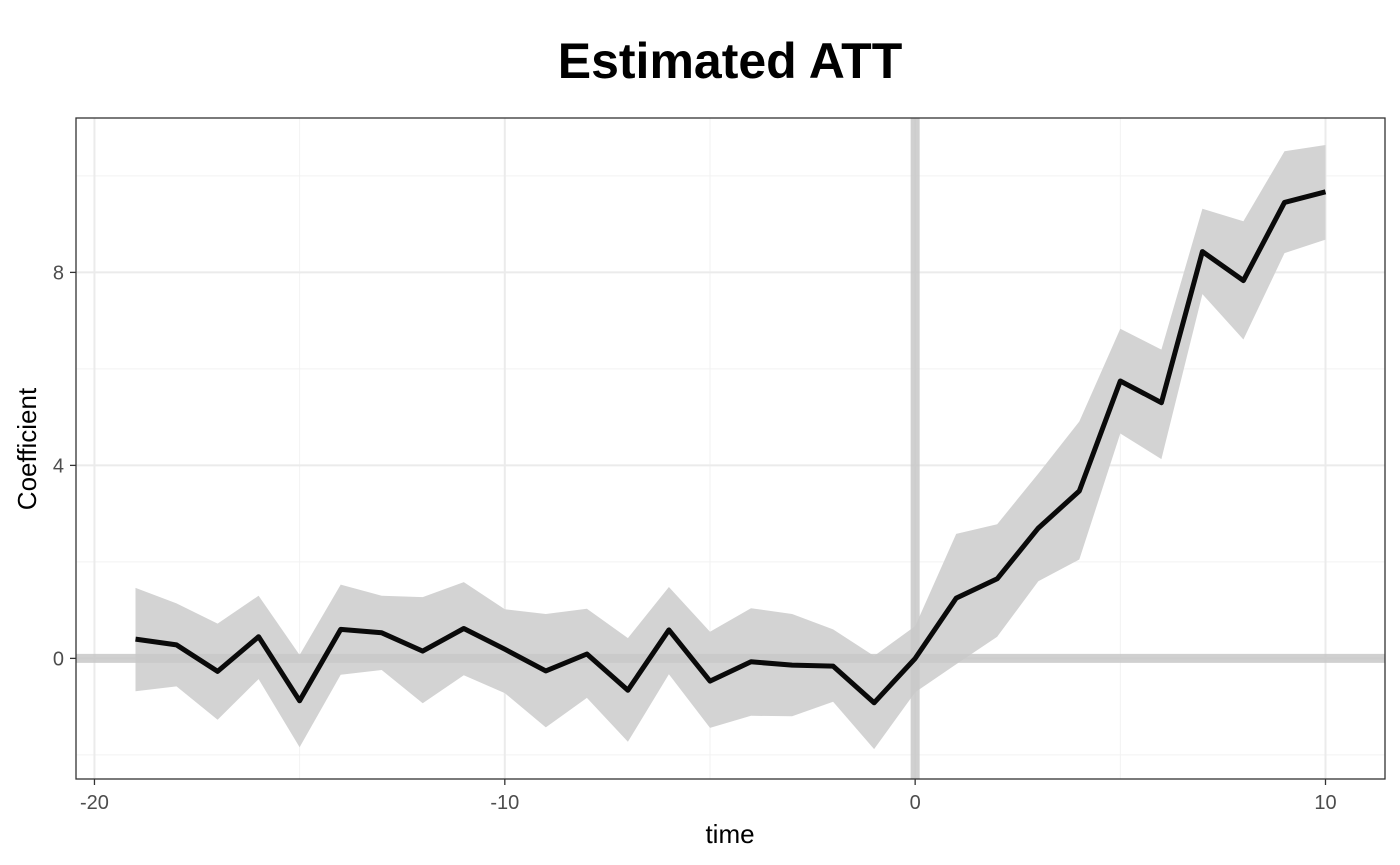 This screenshot has height=865, width=1400. I want to click on x-tick-label: 0, so click(915, 803).